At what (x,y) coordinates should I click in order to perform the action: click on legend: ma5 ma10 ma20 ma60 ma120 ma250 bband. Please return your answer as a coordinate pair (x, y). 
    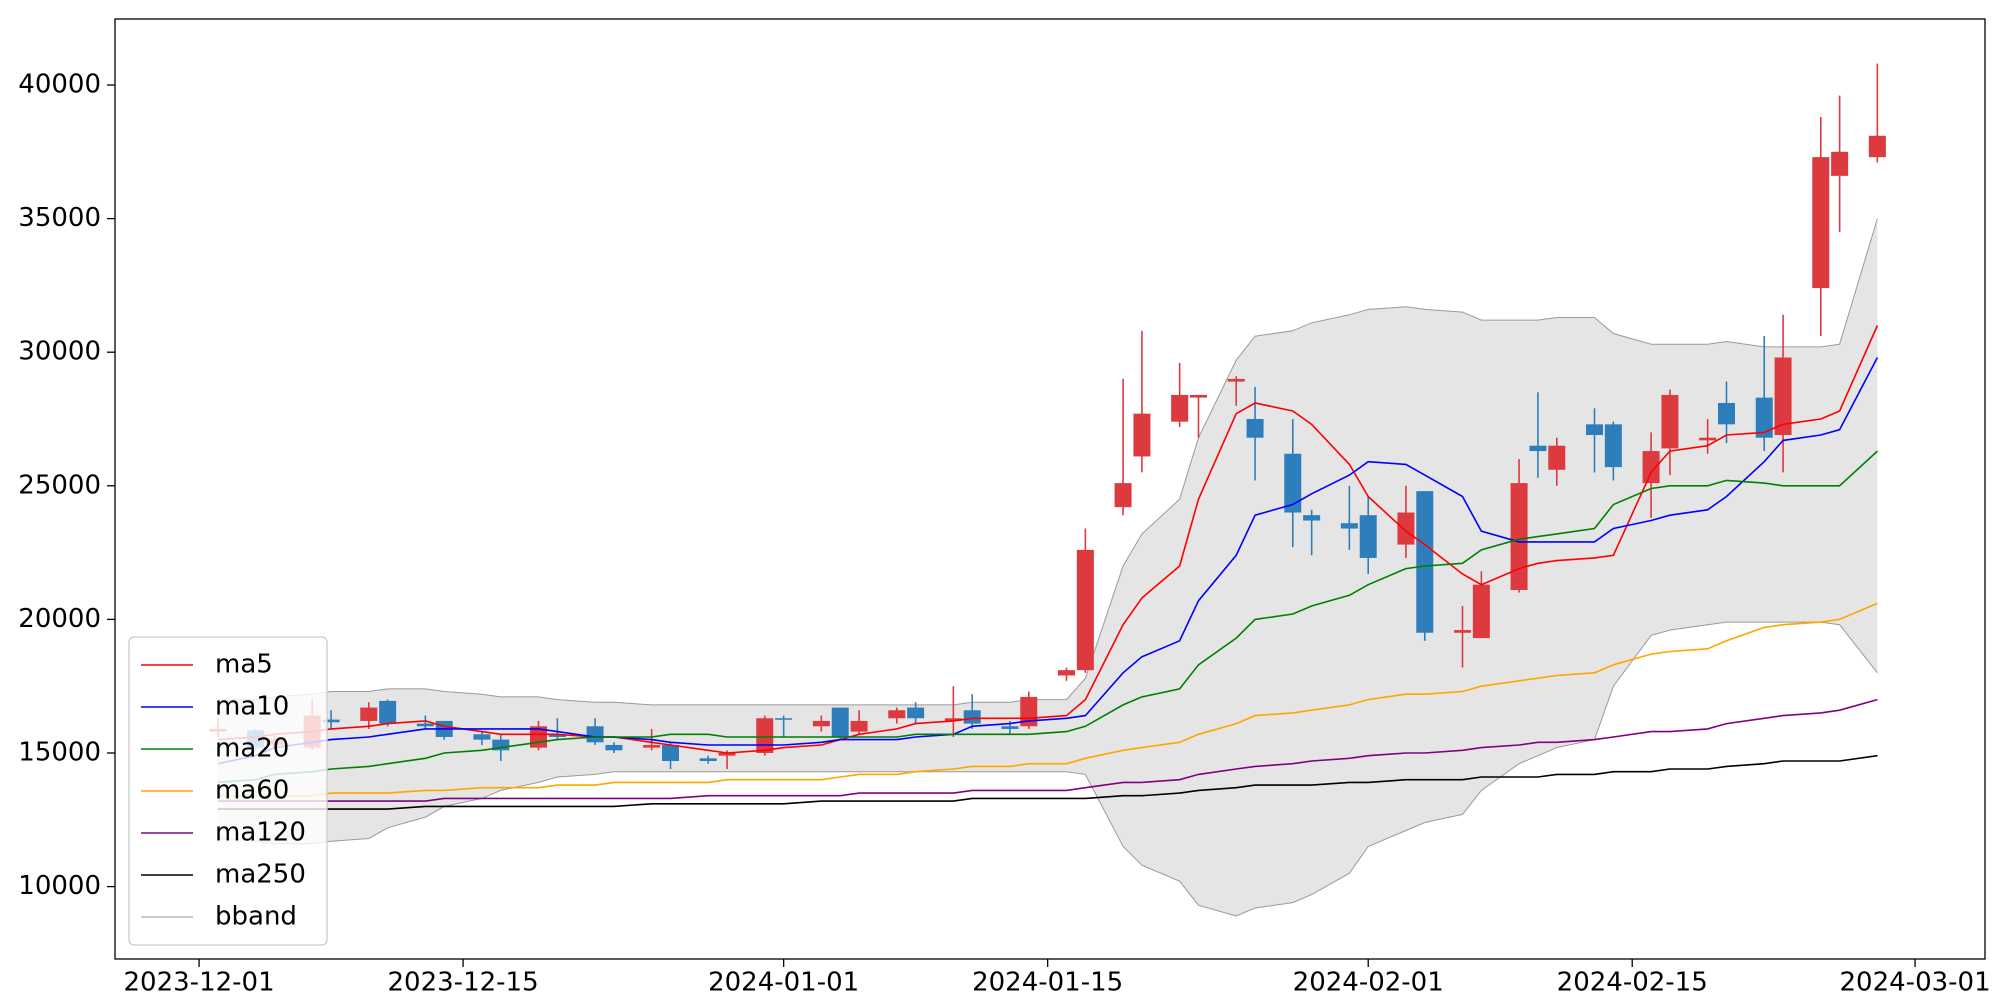
    Looking at the image, I should click on (228, 791).